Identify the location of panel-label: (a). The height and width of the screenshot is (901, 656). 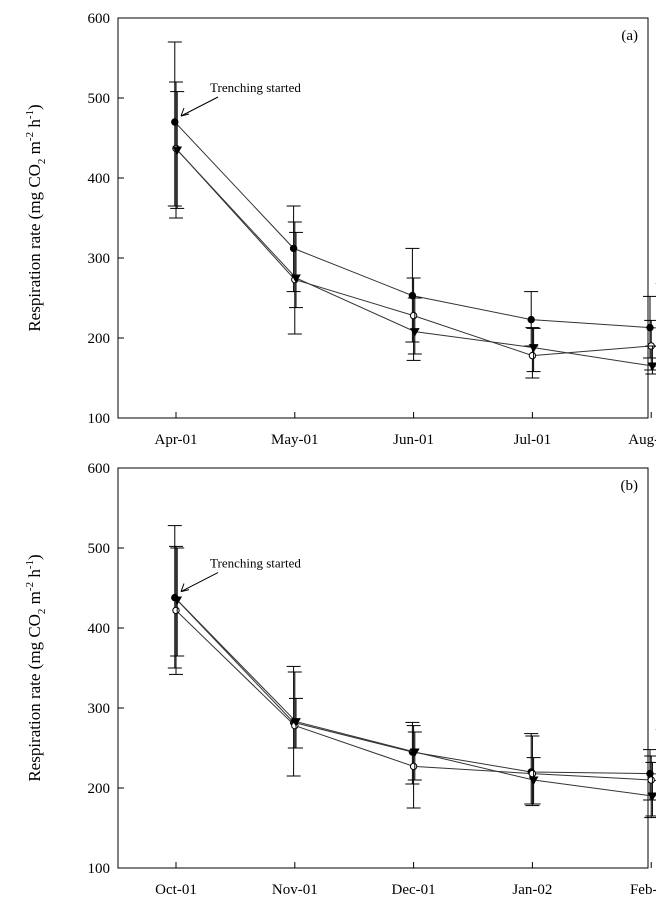
(629, 36).